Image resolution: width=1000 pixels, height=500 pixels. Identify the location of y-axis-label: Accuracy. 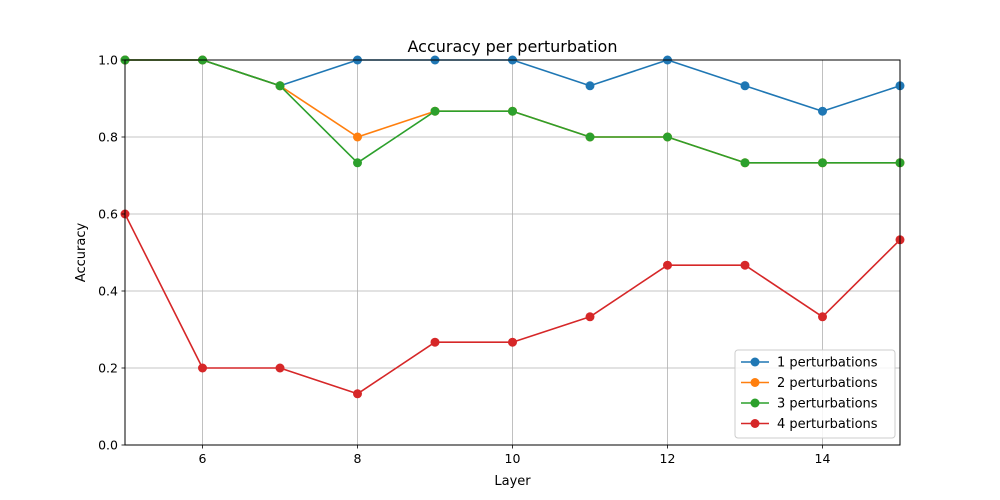
(81, 253).